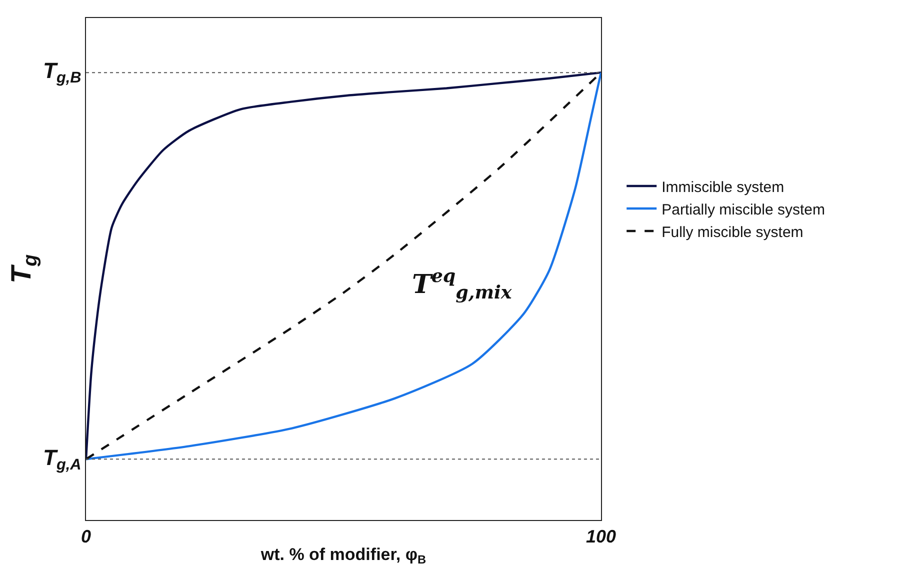  I want to click on legend-label: Fully miscible system, so click(733, 232).